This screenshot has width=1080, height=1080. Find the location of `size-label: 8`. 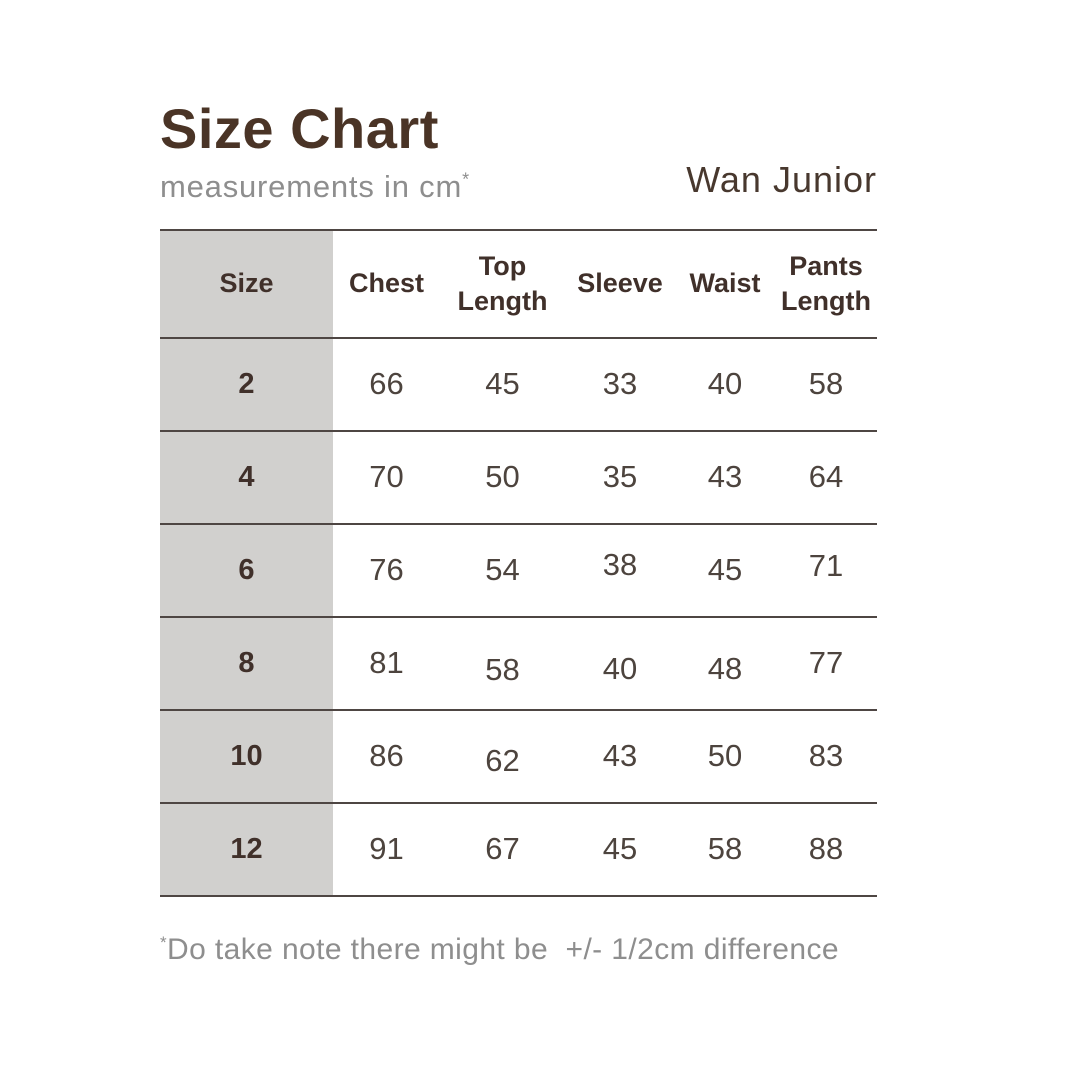

size-label: 8 is located at coordinates (246, 663).